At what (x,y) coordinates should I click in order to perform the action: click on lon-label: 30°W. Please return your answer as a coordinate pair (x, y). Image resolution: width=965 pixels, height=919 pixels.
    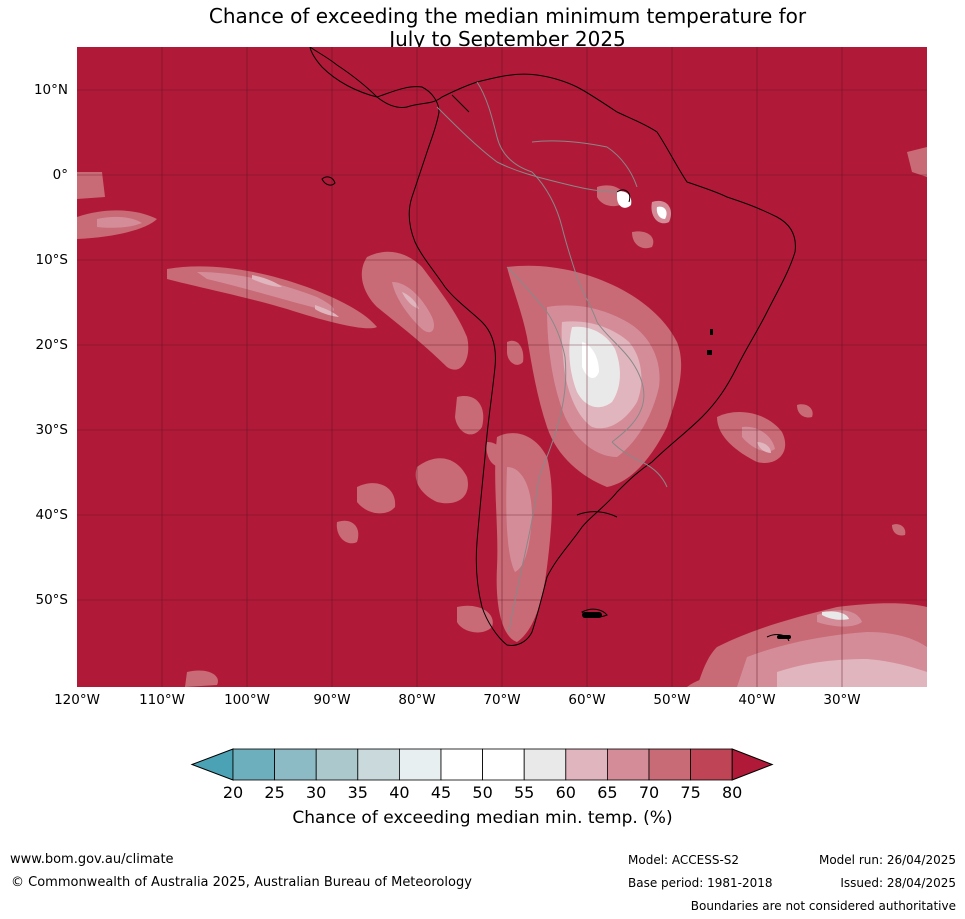
    Looking at the image, I should click on (842, 700).